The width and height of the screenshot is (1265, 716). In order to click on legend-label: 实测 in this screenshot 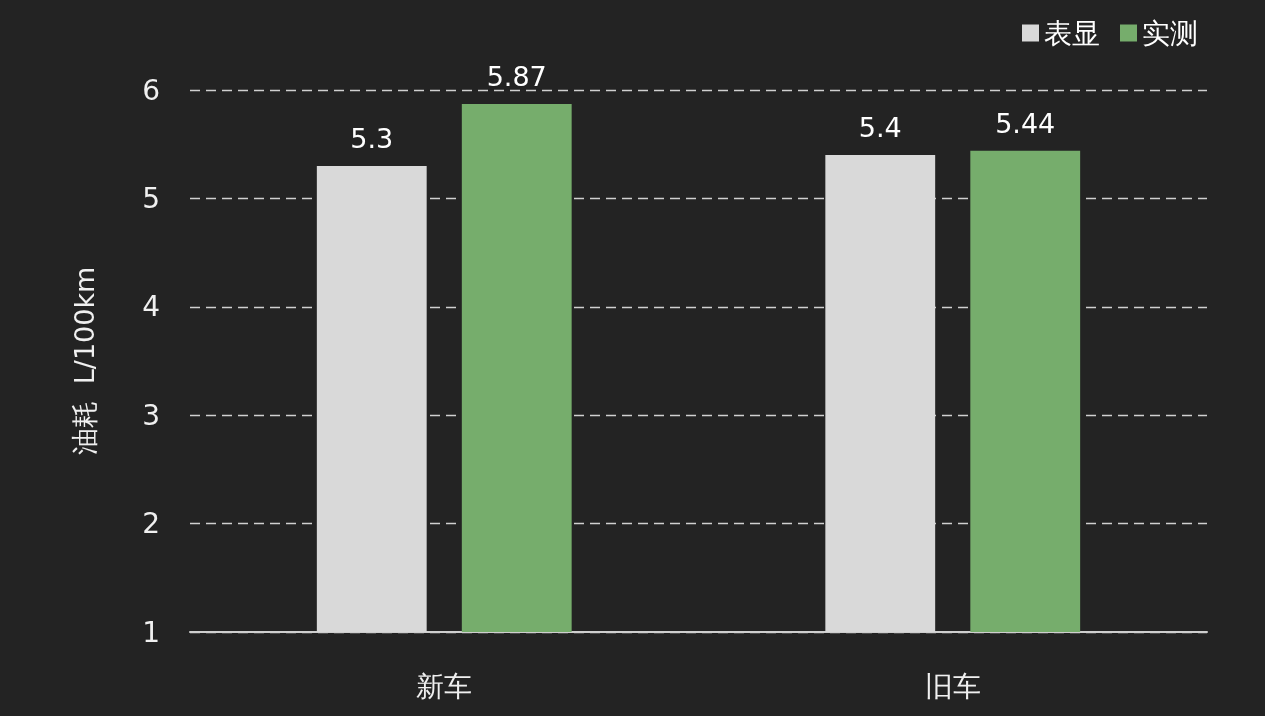, I will do `click(1170, 33)`.